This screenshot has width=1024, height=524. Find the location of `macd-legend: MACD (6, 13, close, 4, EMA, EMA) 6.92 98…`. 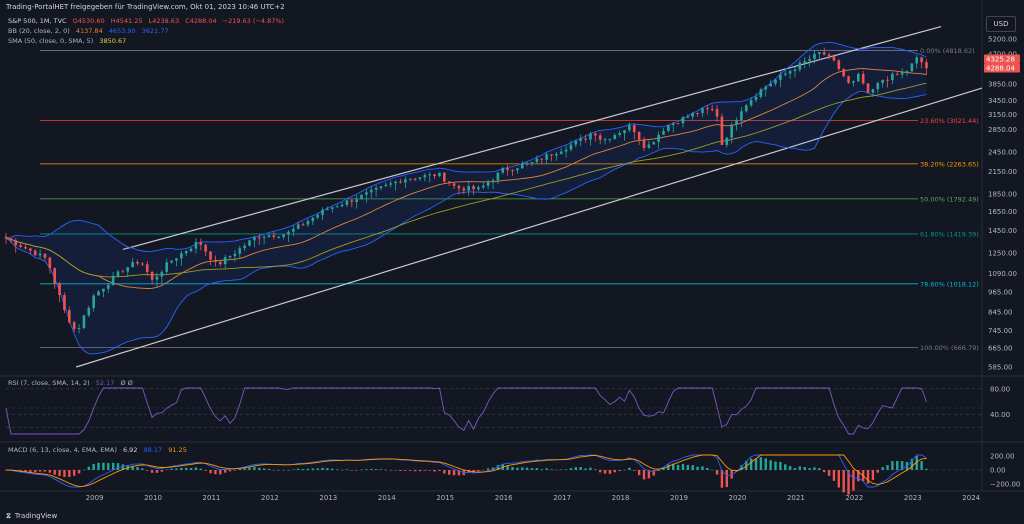

macd-legend: MACD (6, 13, close, 4, EMA, EMA) 6.92 98… is located at coordinates (99, 450).